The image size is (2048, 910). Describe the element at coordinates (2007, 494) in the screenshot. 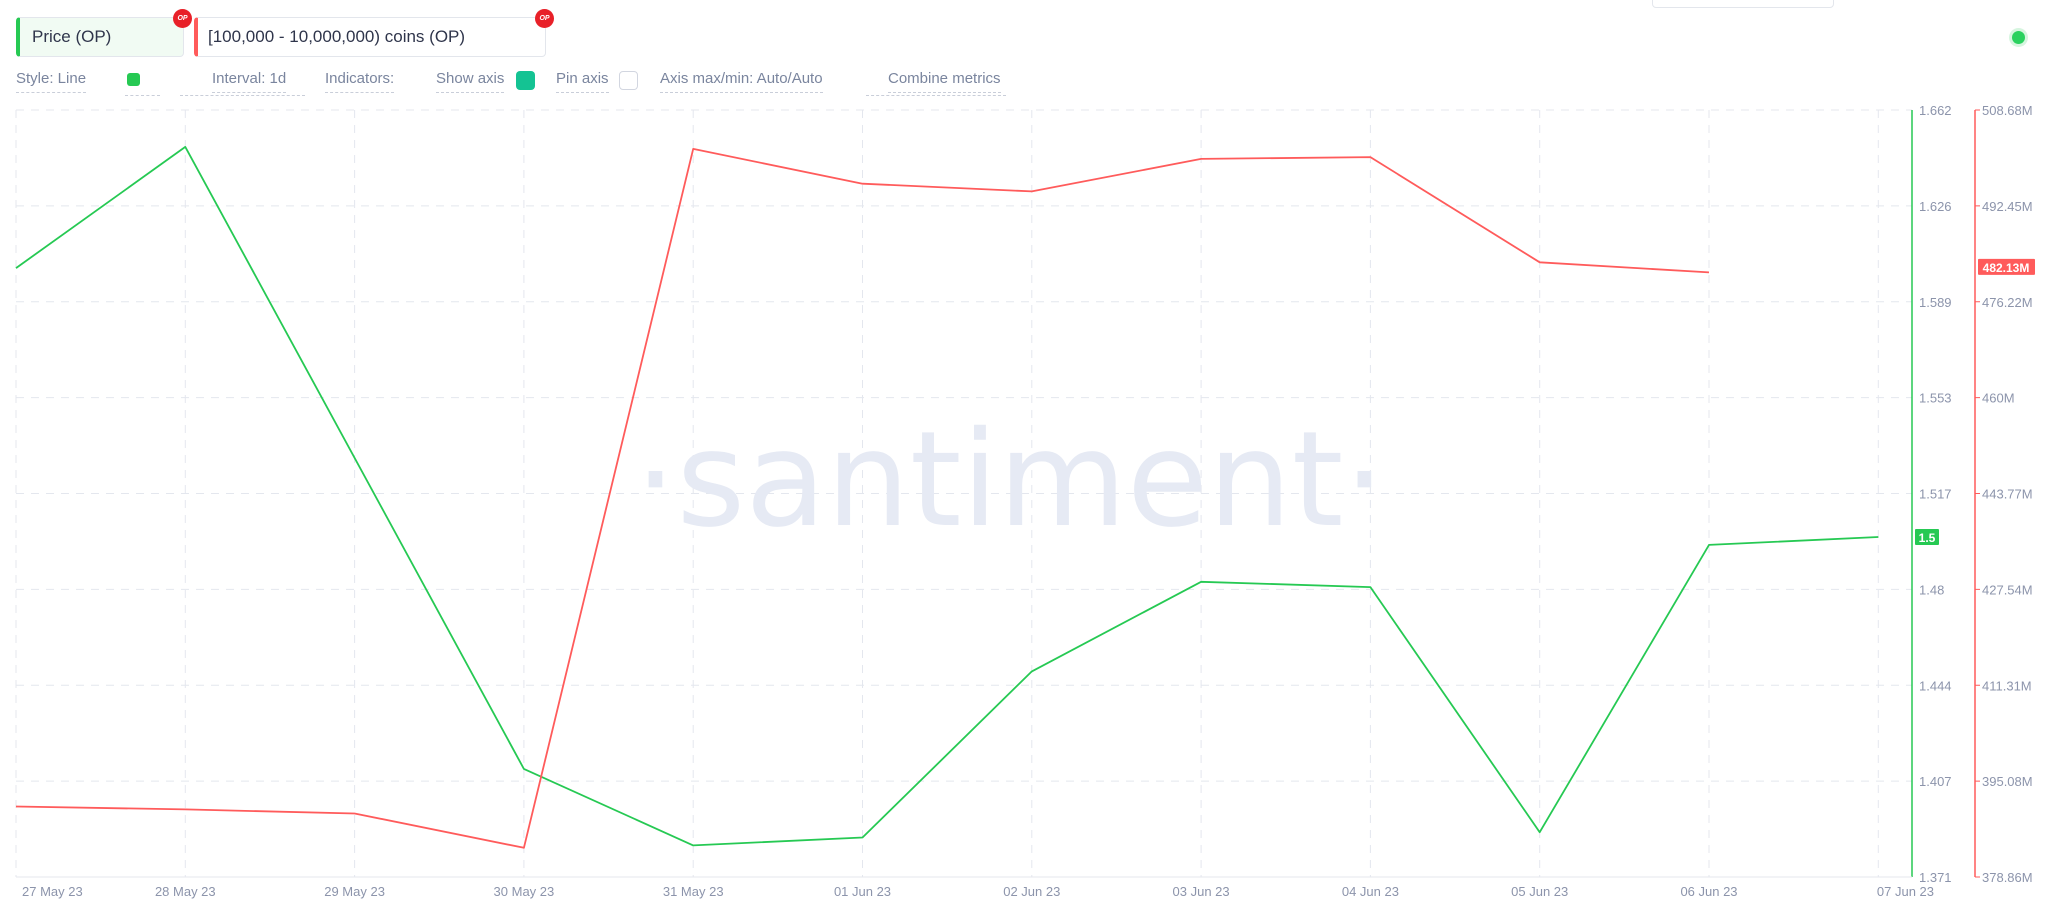

I see `right-axis-tick: 443.77M` at that location.